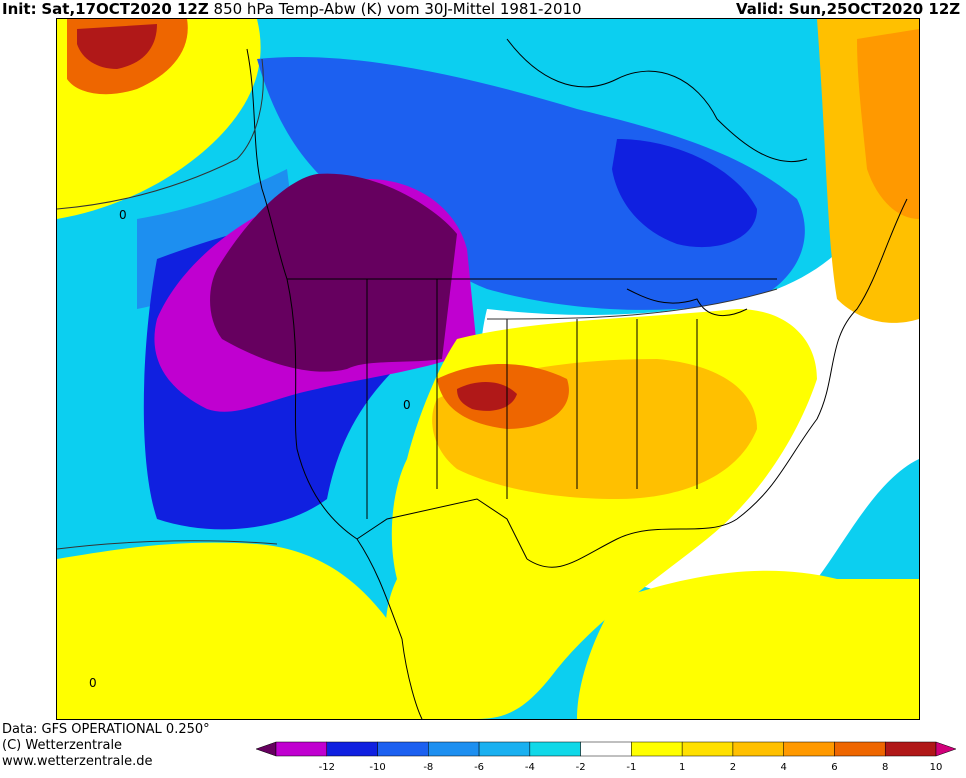  Describe the element at coordinates (834, 767) in the screenshot. I see `legend-tick-label: 6` at that location.